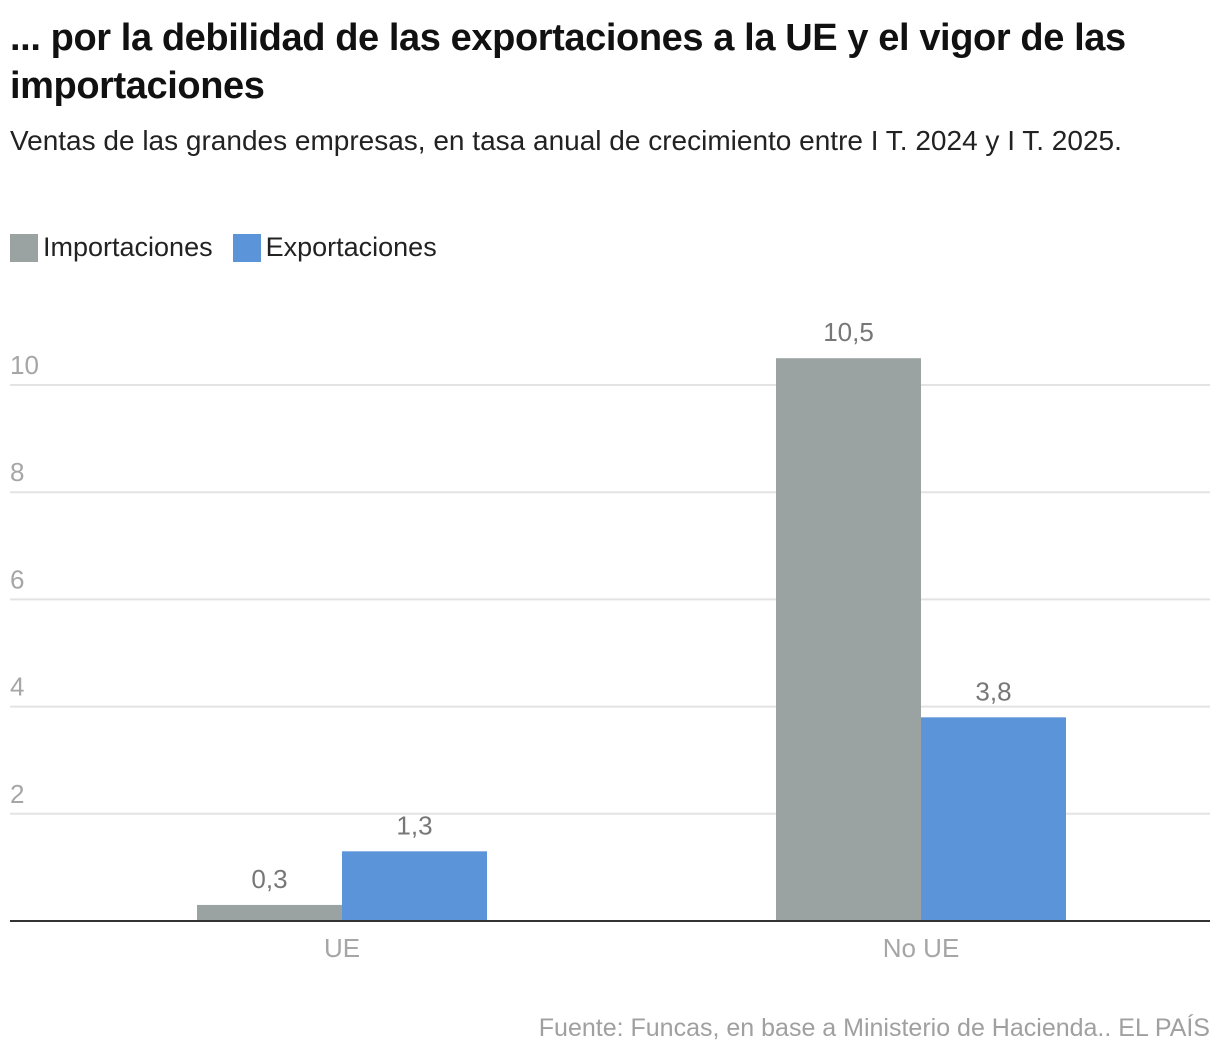 This screenshot has height=1062, width=1220. I want to click on data-label-no-ue-importaciones: 10,5, so click(848, 332).